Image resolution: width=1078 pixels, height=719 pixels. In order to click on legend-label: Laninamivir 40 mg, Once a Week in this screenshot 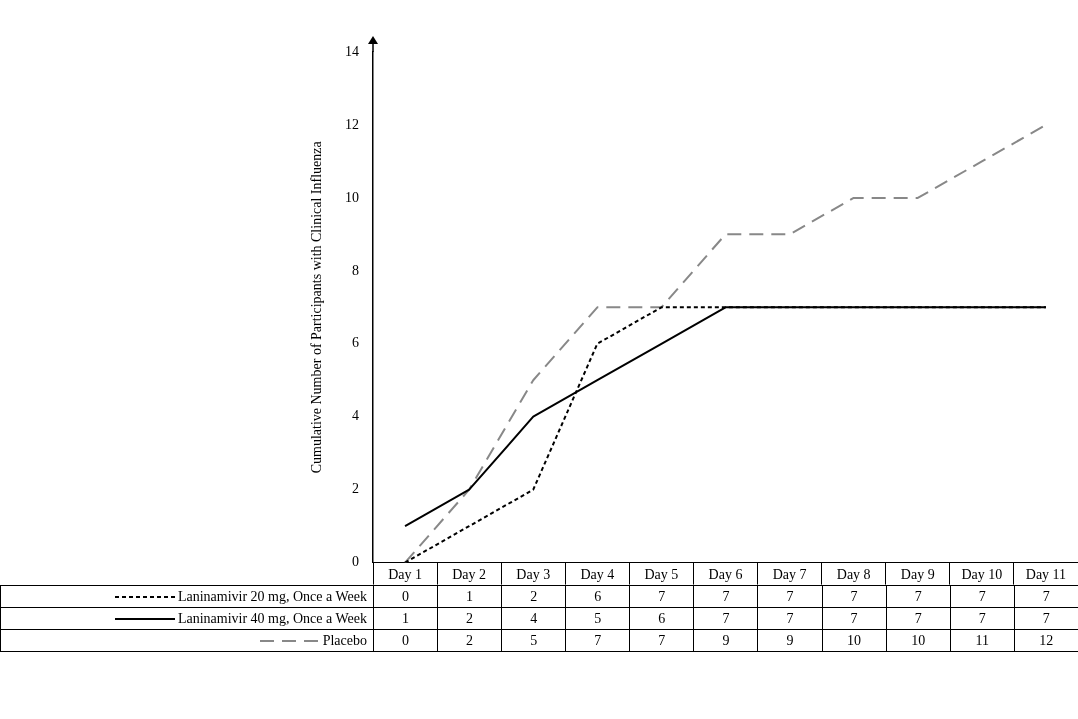, I will do `click(272, 618)`.